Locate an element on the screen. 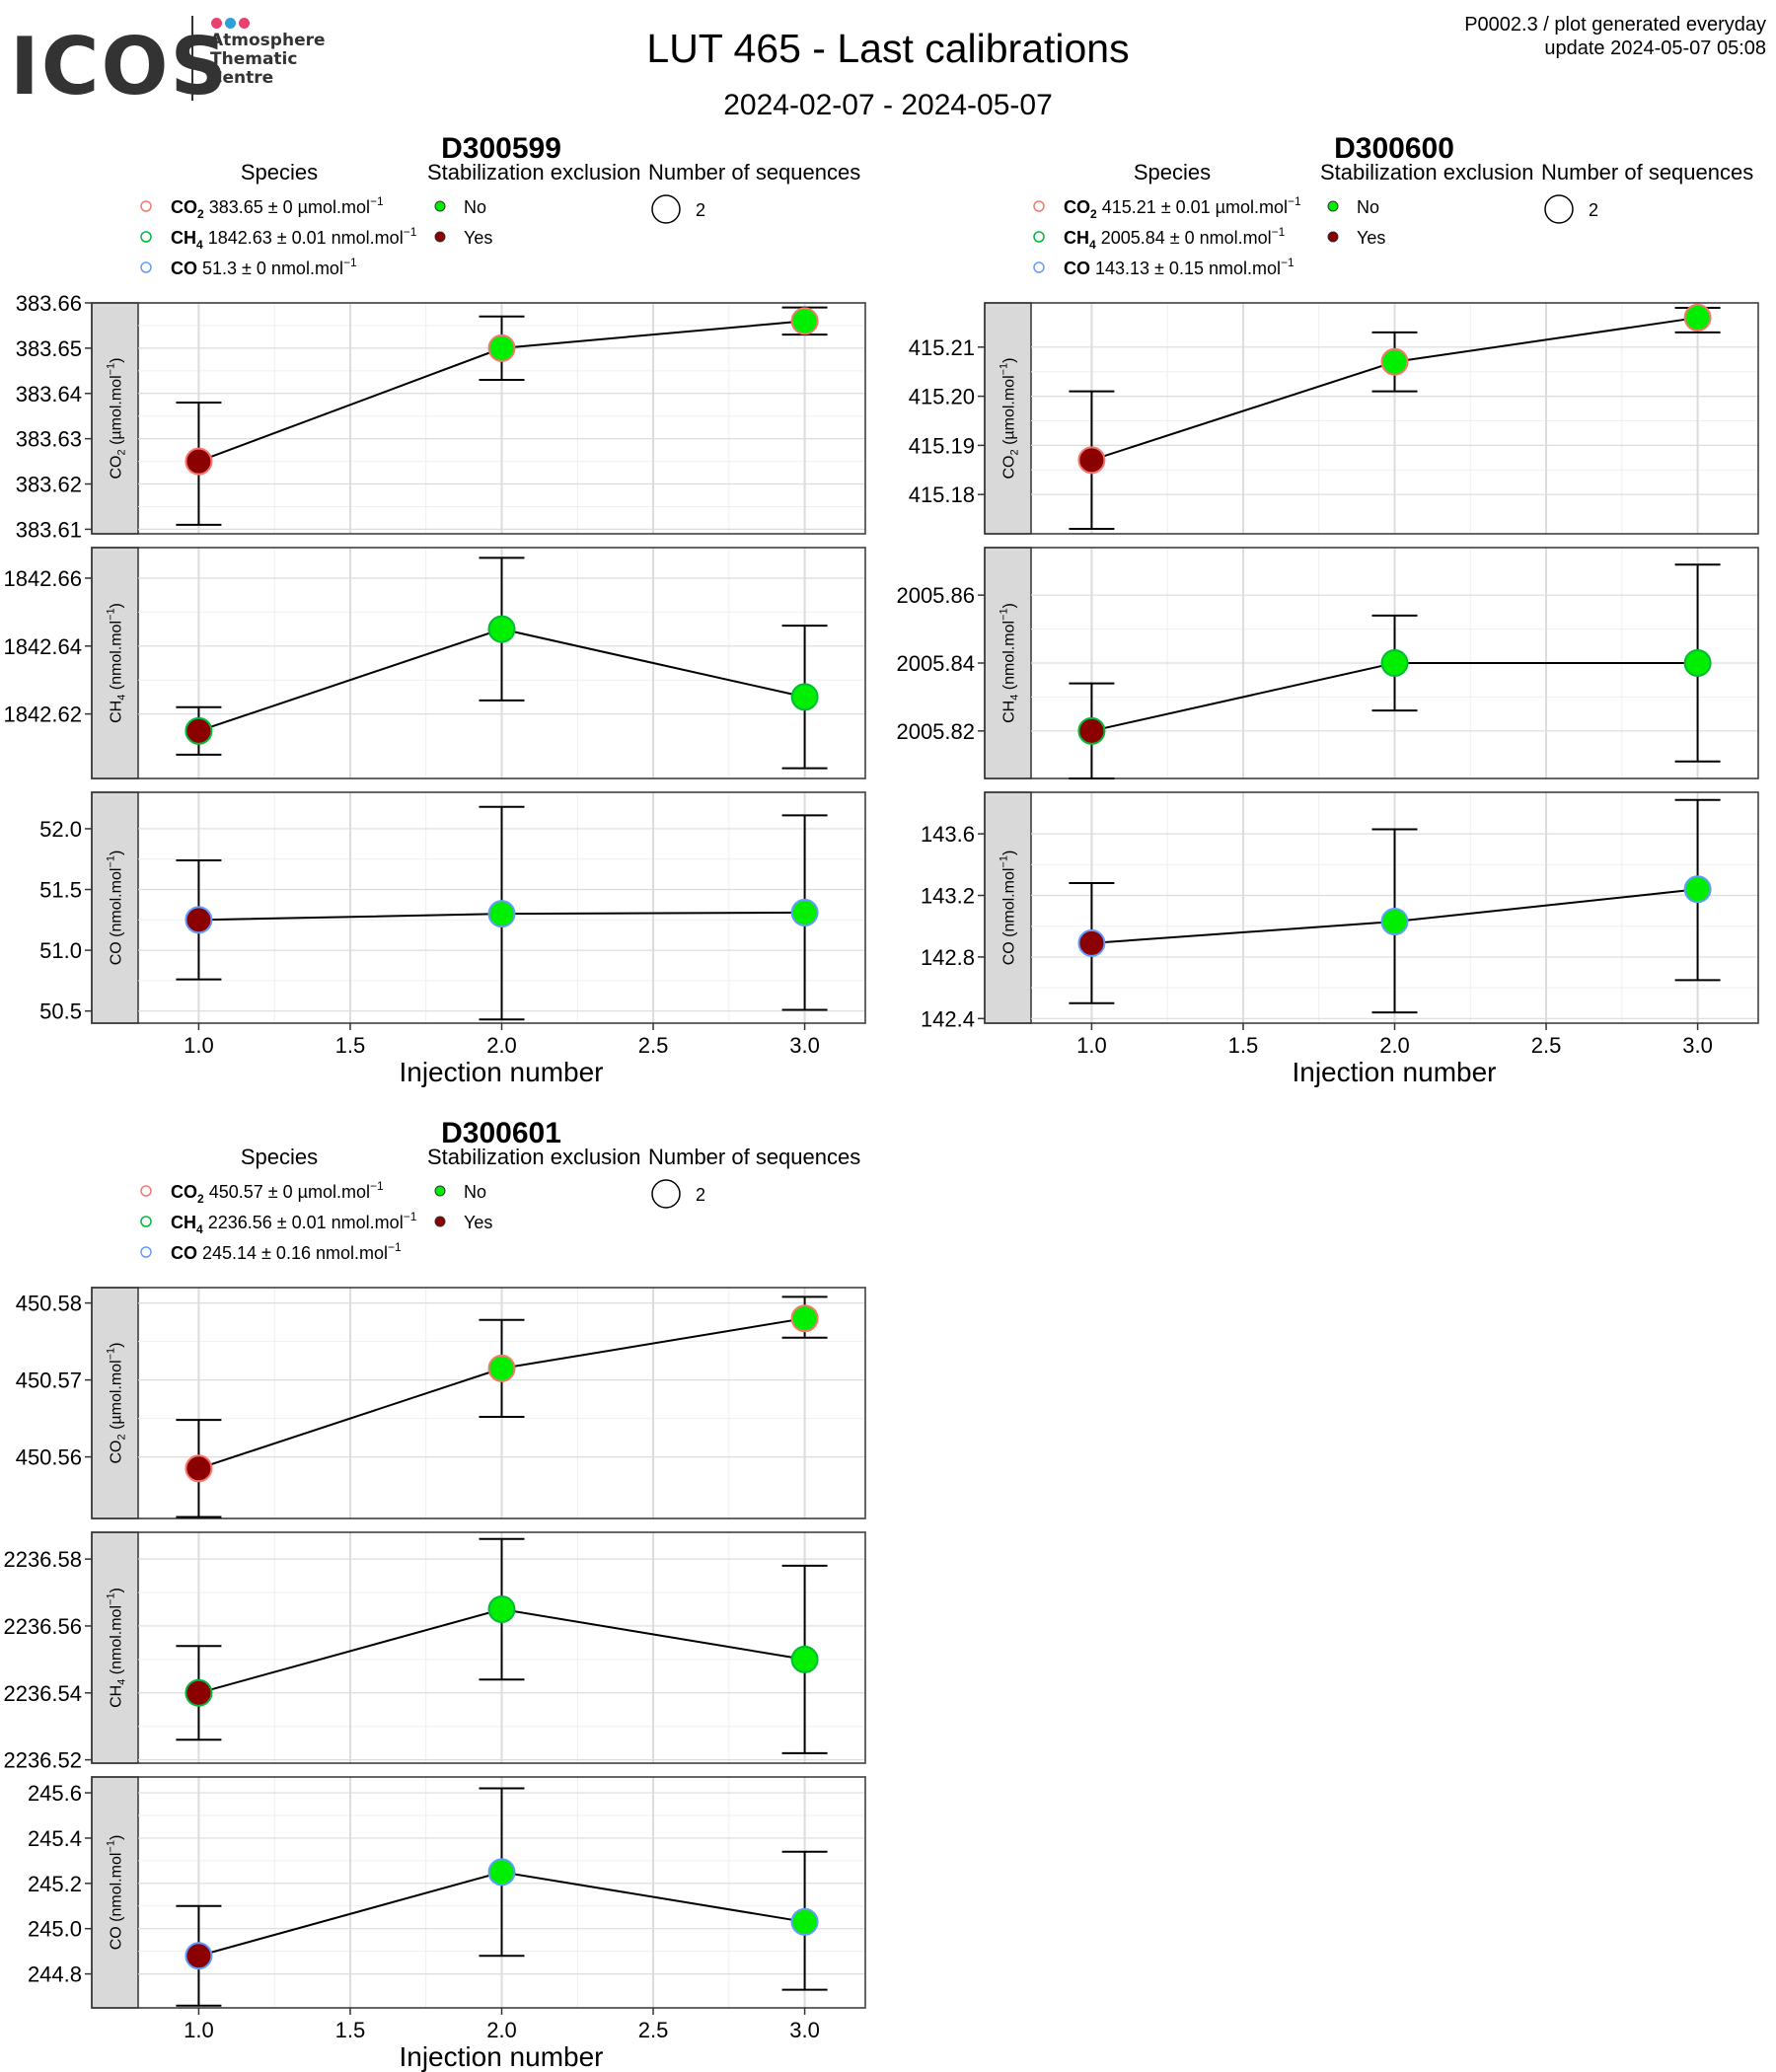 Image resolution: width=1776 pixels, height=2072 pixels. y-tick-label: 383.61 is located at coordinates (49, 529).